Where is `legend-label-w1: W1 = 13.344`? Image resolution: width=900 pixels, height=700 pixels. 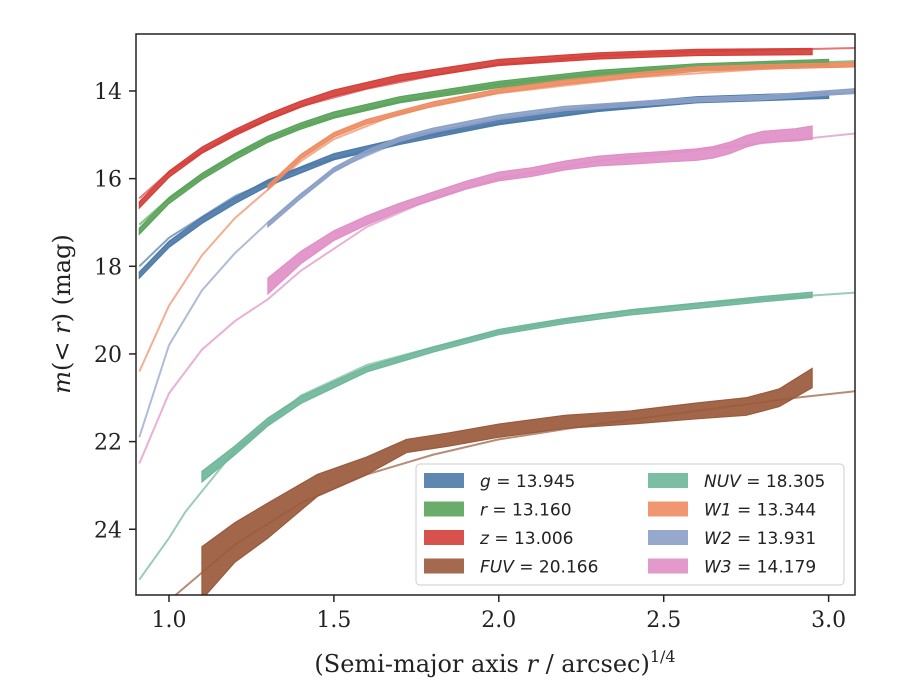 legend-label-w1: W1 = 13.344 is located at coordinates (760, 511).